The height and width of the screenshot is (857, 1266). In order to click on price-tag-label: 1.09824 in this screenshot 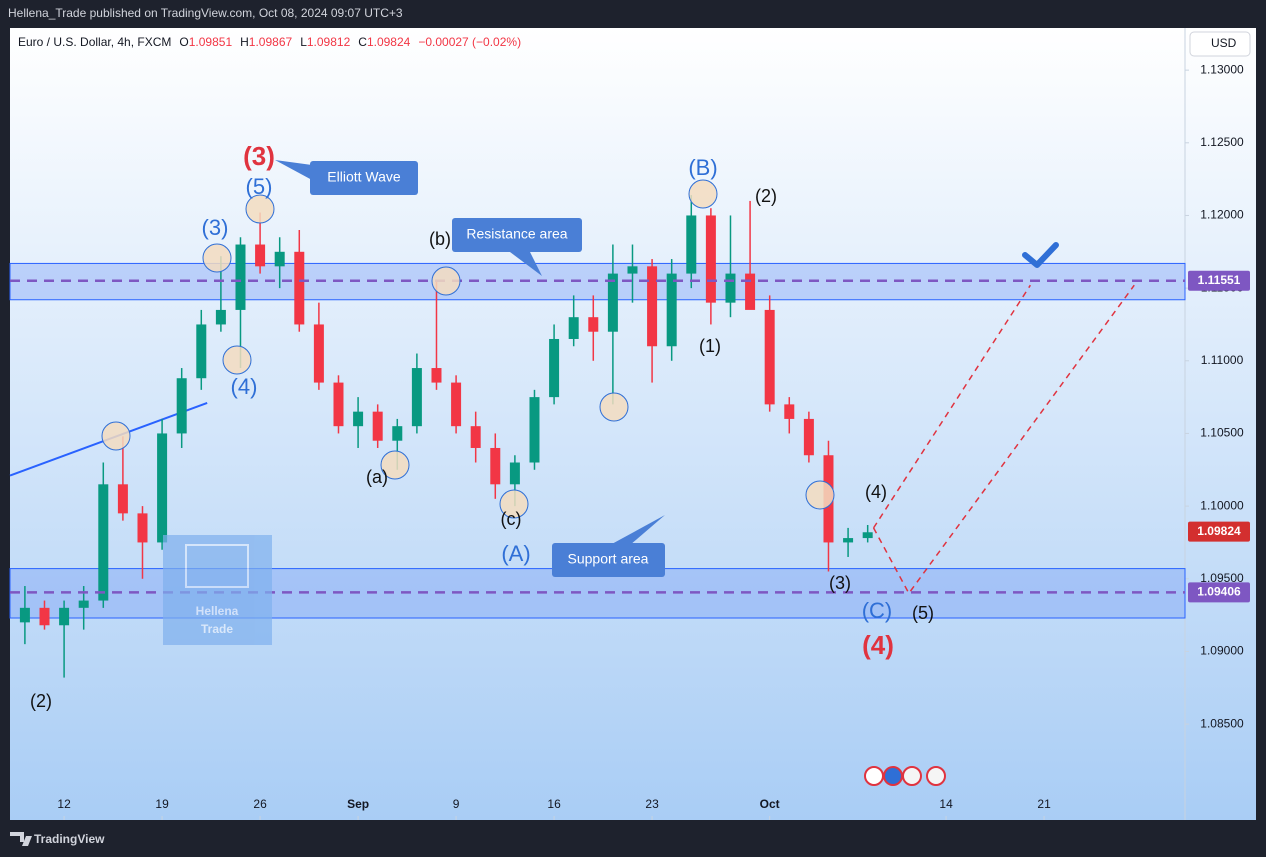, I will do `click(1219, 531)`.